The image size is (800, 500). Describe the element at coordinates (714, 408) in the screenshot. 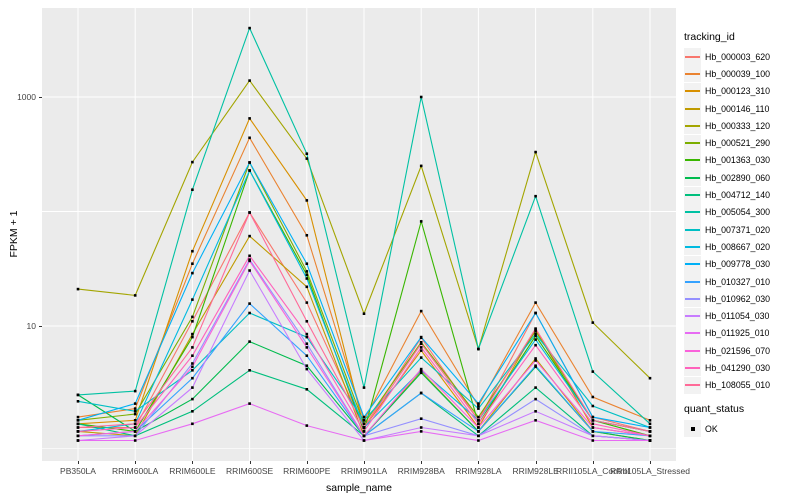

I see `legend-title-quant-status: quant_status` at that location.